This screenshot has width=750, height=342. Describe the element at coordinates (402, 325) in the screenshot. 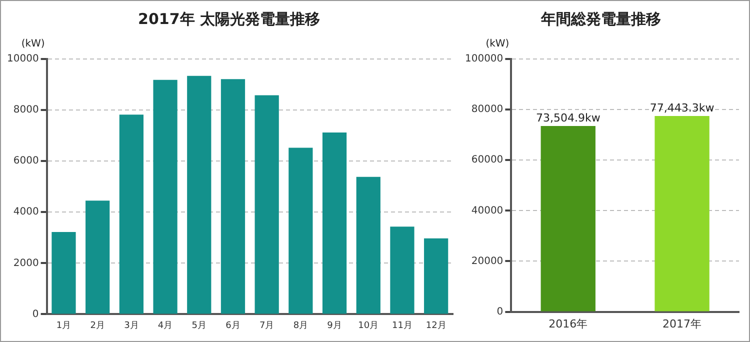

I see `x-tick-label: 11月` at that location.